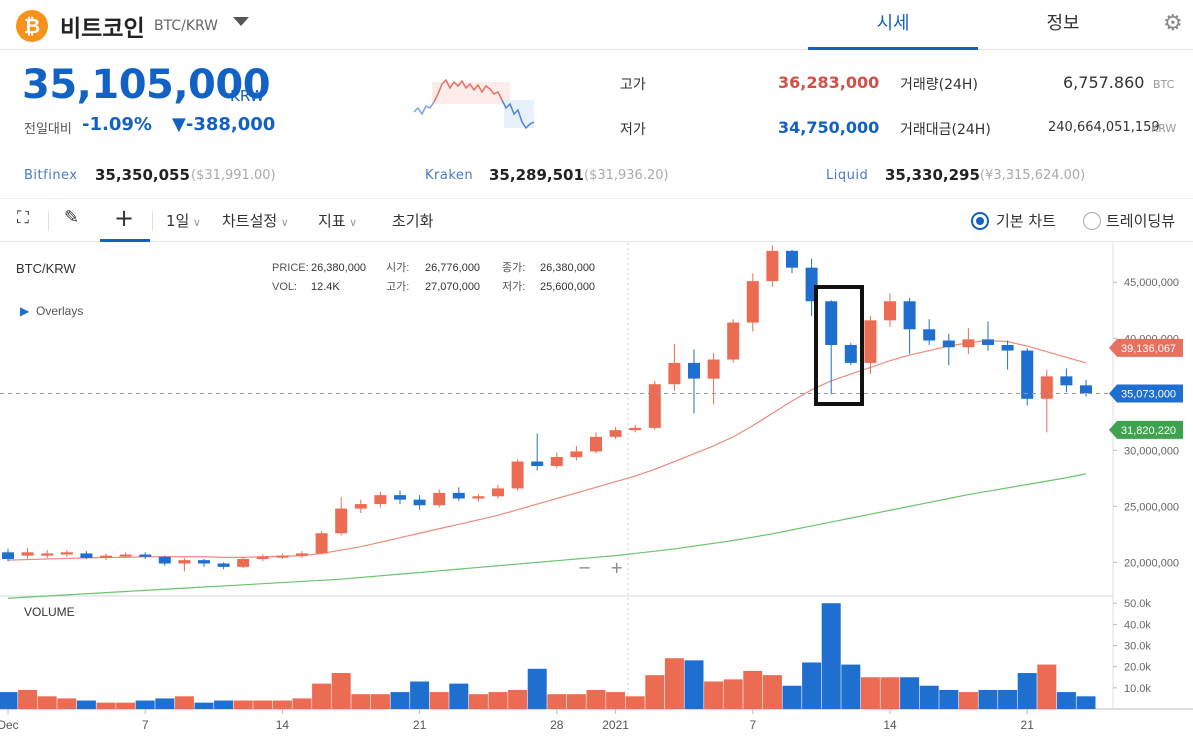 This screenshot has width=1193, height=739. Describe the element at coordinates (72, 217) in the screenshot. I see `pencil-icon: ✎` at that location.